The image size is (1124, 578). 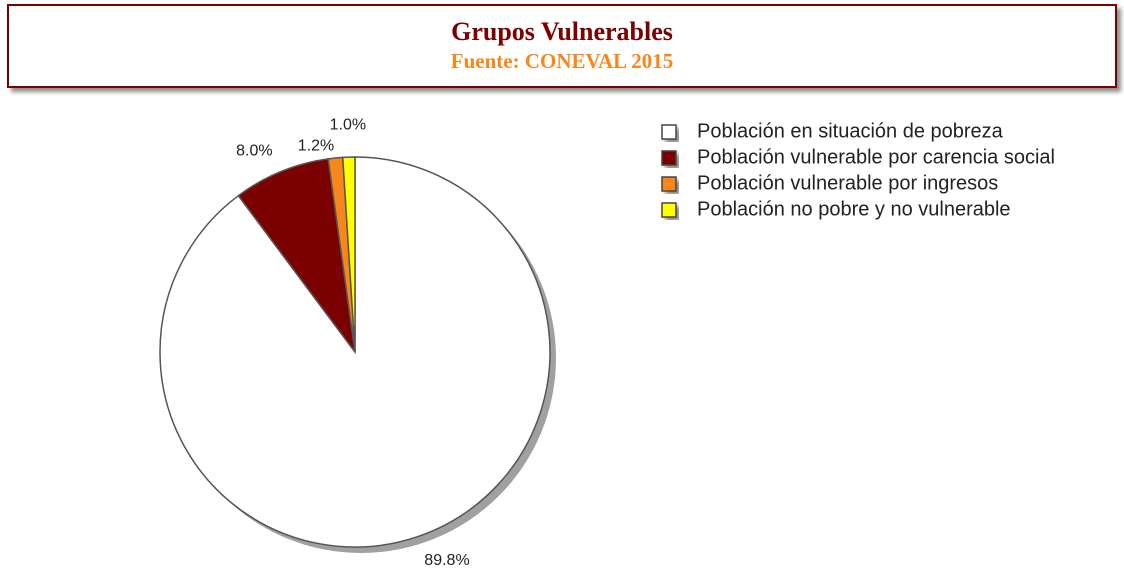 I want to click on chart-subtitle: Fuente: CONEVAL 2015, so click(x=562, y=61).